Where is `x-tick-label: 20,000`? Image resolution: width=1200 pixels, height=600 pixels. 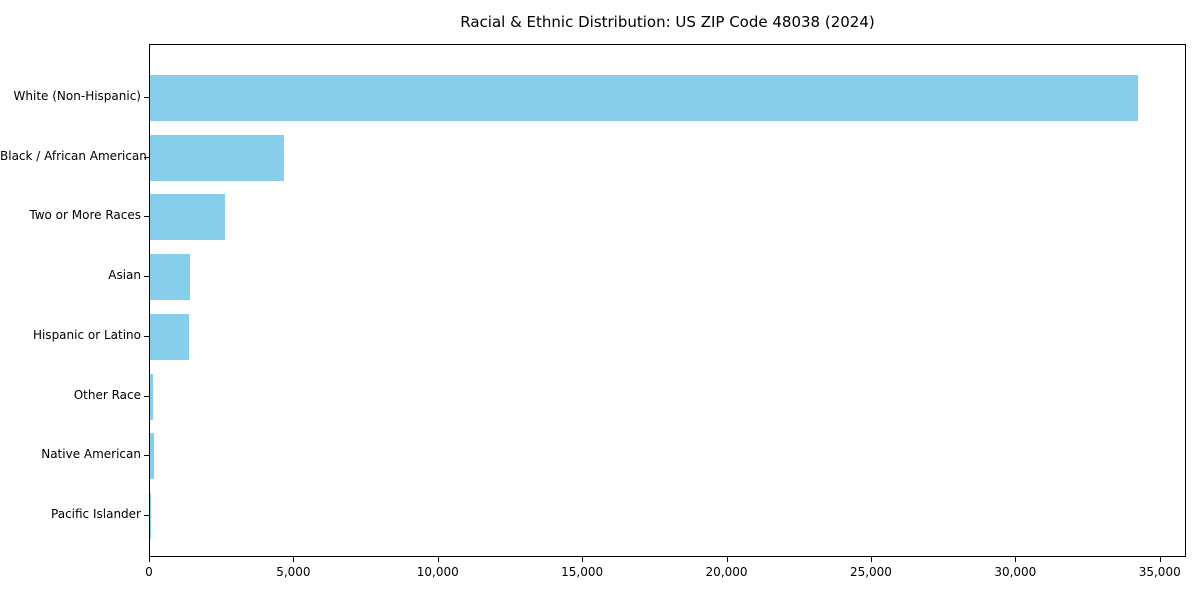
x-tick-label: 20,000 is located at coordinates (726, 572).